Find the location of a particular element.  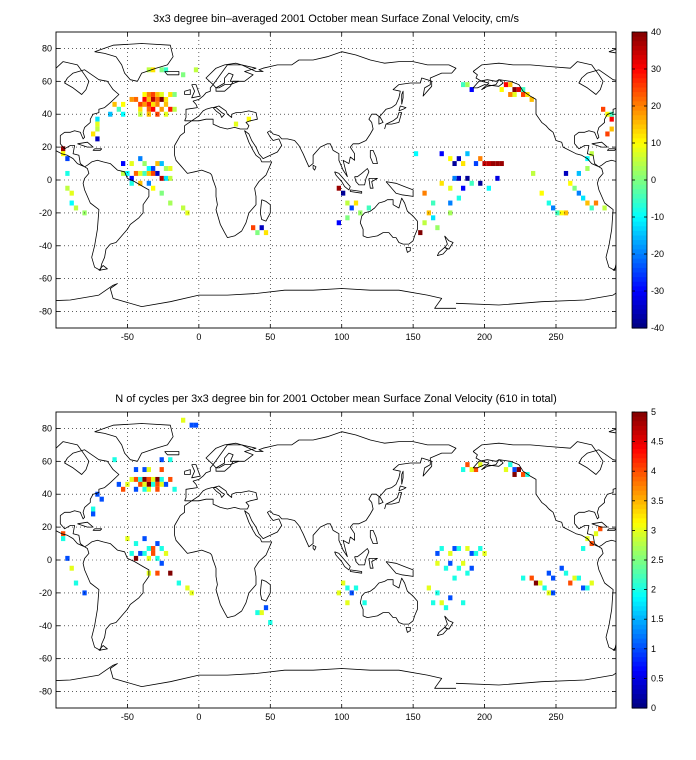

y-tick-label: 60 is located at coordinates (47, 461).